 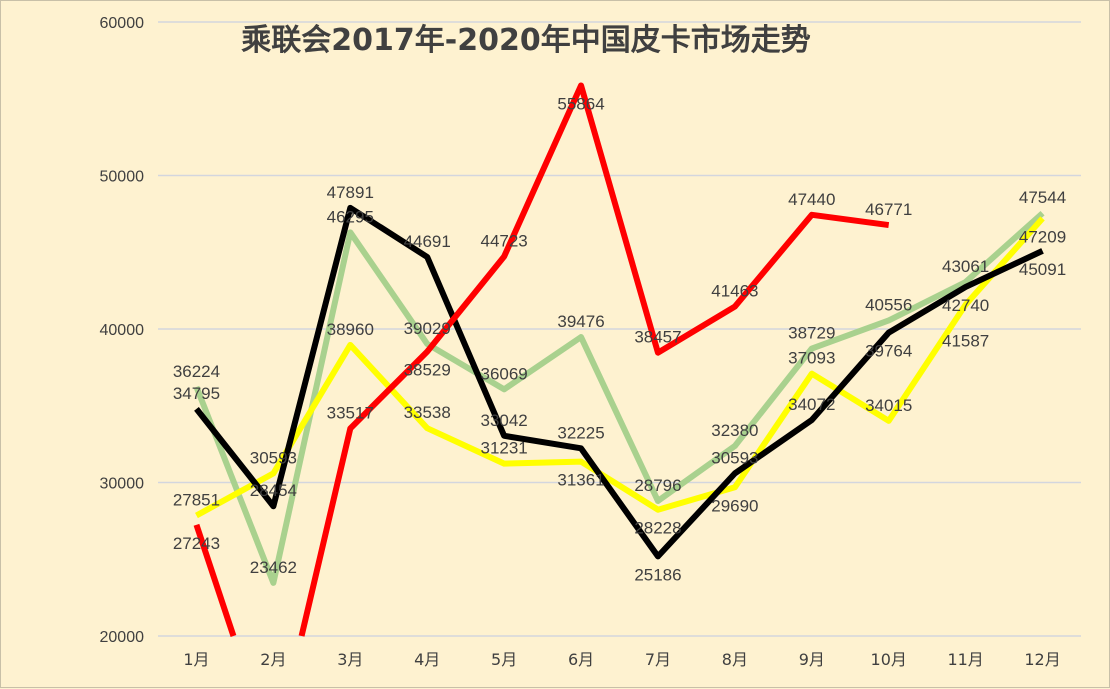 What do you see at coordinates (888, 351) in the screenshot?
I see `data-label: 39764` at bounding box center [888, 351].